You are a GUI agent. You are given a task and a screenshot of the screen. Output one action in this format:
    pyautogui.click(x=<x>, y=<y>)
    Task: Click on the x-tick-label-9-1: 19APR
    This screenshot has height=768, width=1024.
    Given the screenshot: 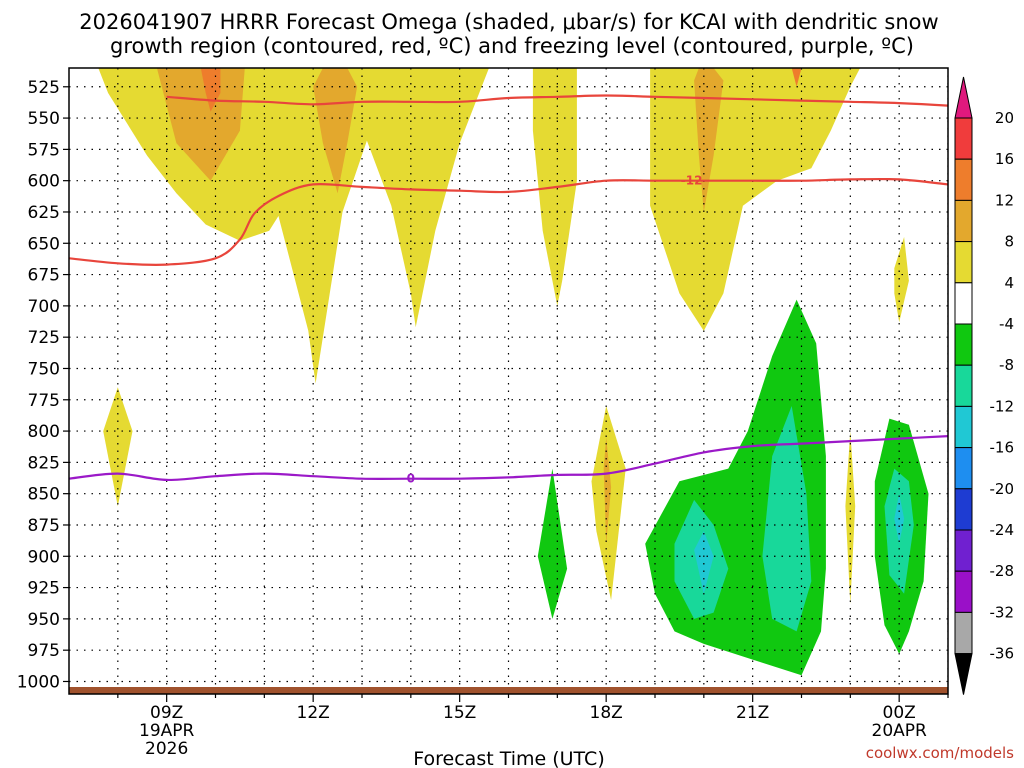 What is the action you would take?
    pyautogui.click(x=167, y=731)
    